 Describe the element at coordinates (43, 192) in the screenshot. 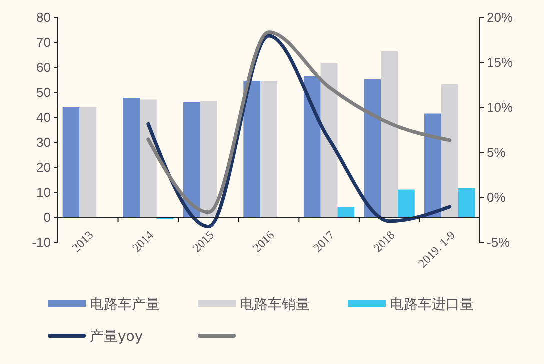

I see `y-tick-label: 10` at that location.